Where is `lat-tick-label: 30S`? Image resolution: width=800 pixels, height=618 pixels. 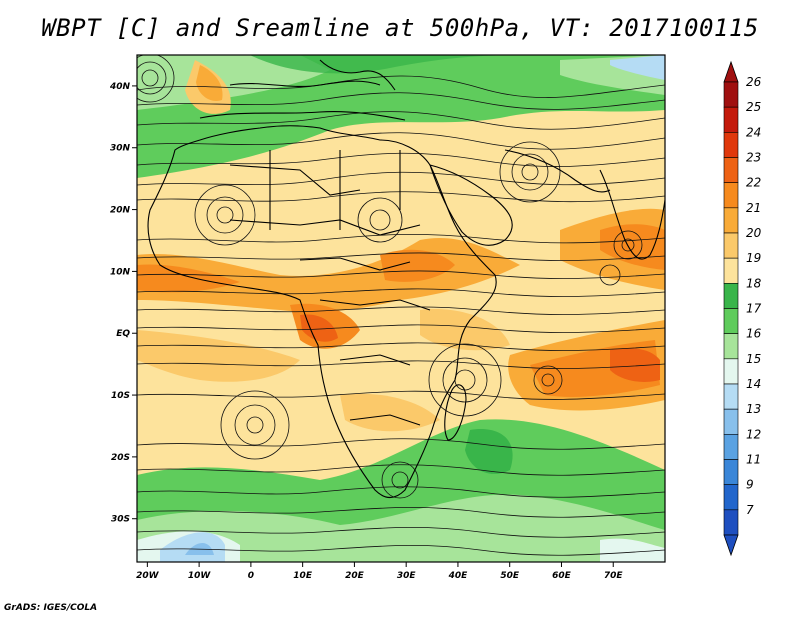
lat-tick-label: 30S is located at coordinates (120, 520).